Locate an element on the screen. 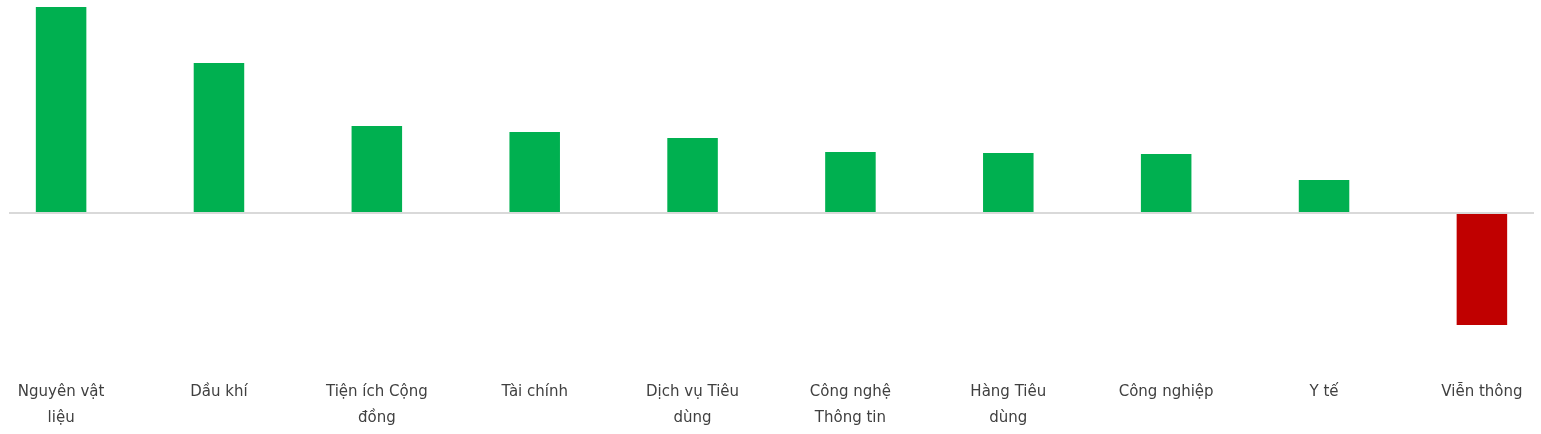 The width and height of the screenshot is (1541, 434). x-tick-label: Tài chính is located at coordinates (534, 390).